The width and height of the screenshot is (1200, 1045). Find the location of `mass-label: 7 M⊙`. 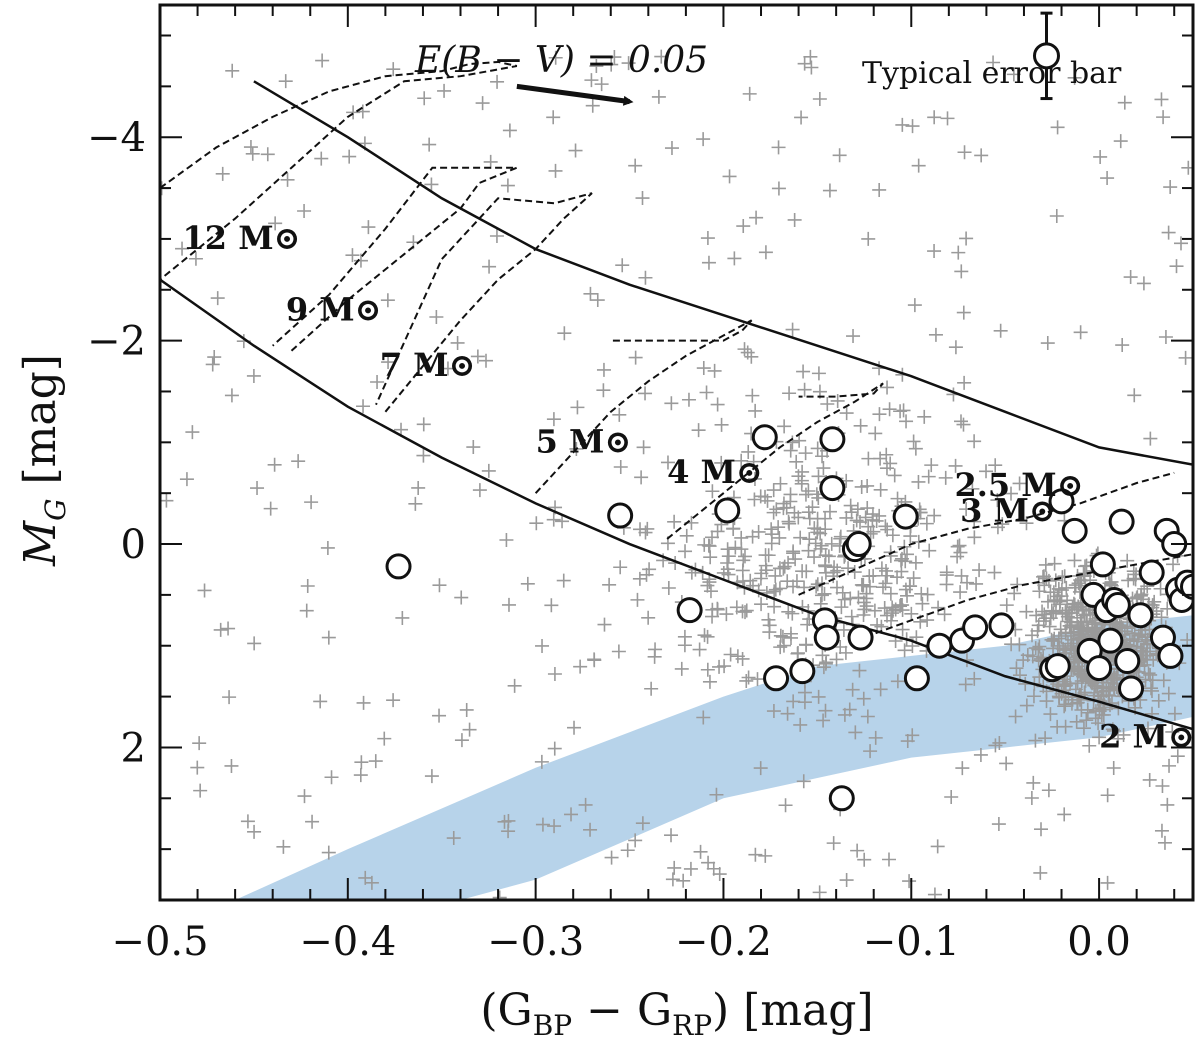

mass-label: 7 M⊙ is located at coordinates (428, 365).